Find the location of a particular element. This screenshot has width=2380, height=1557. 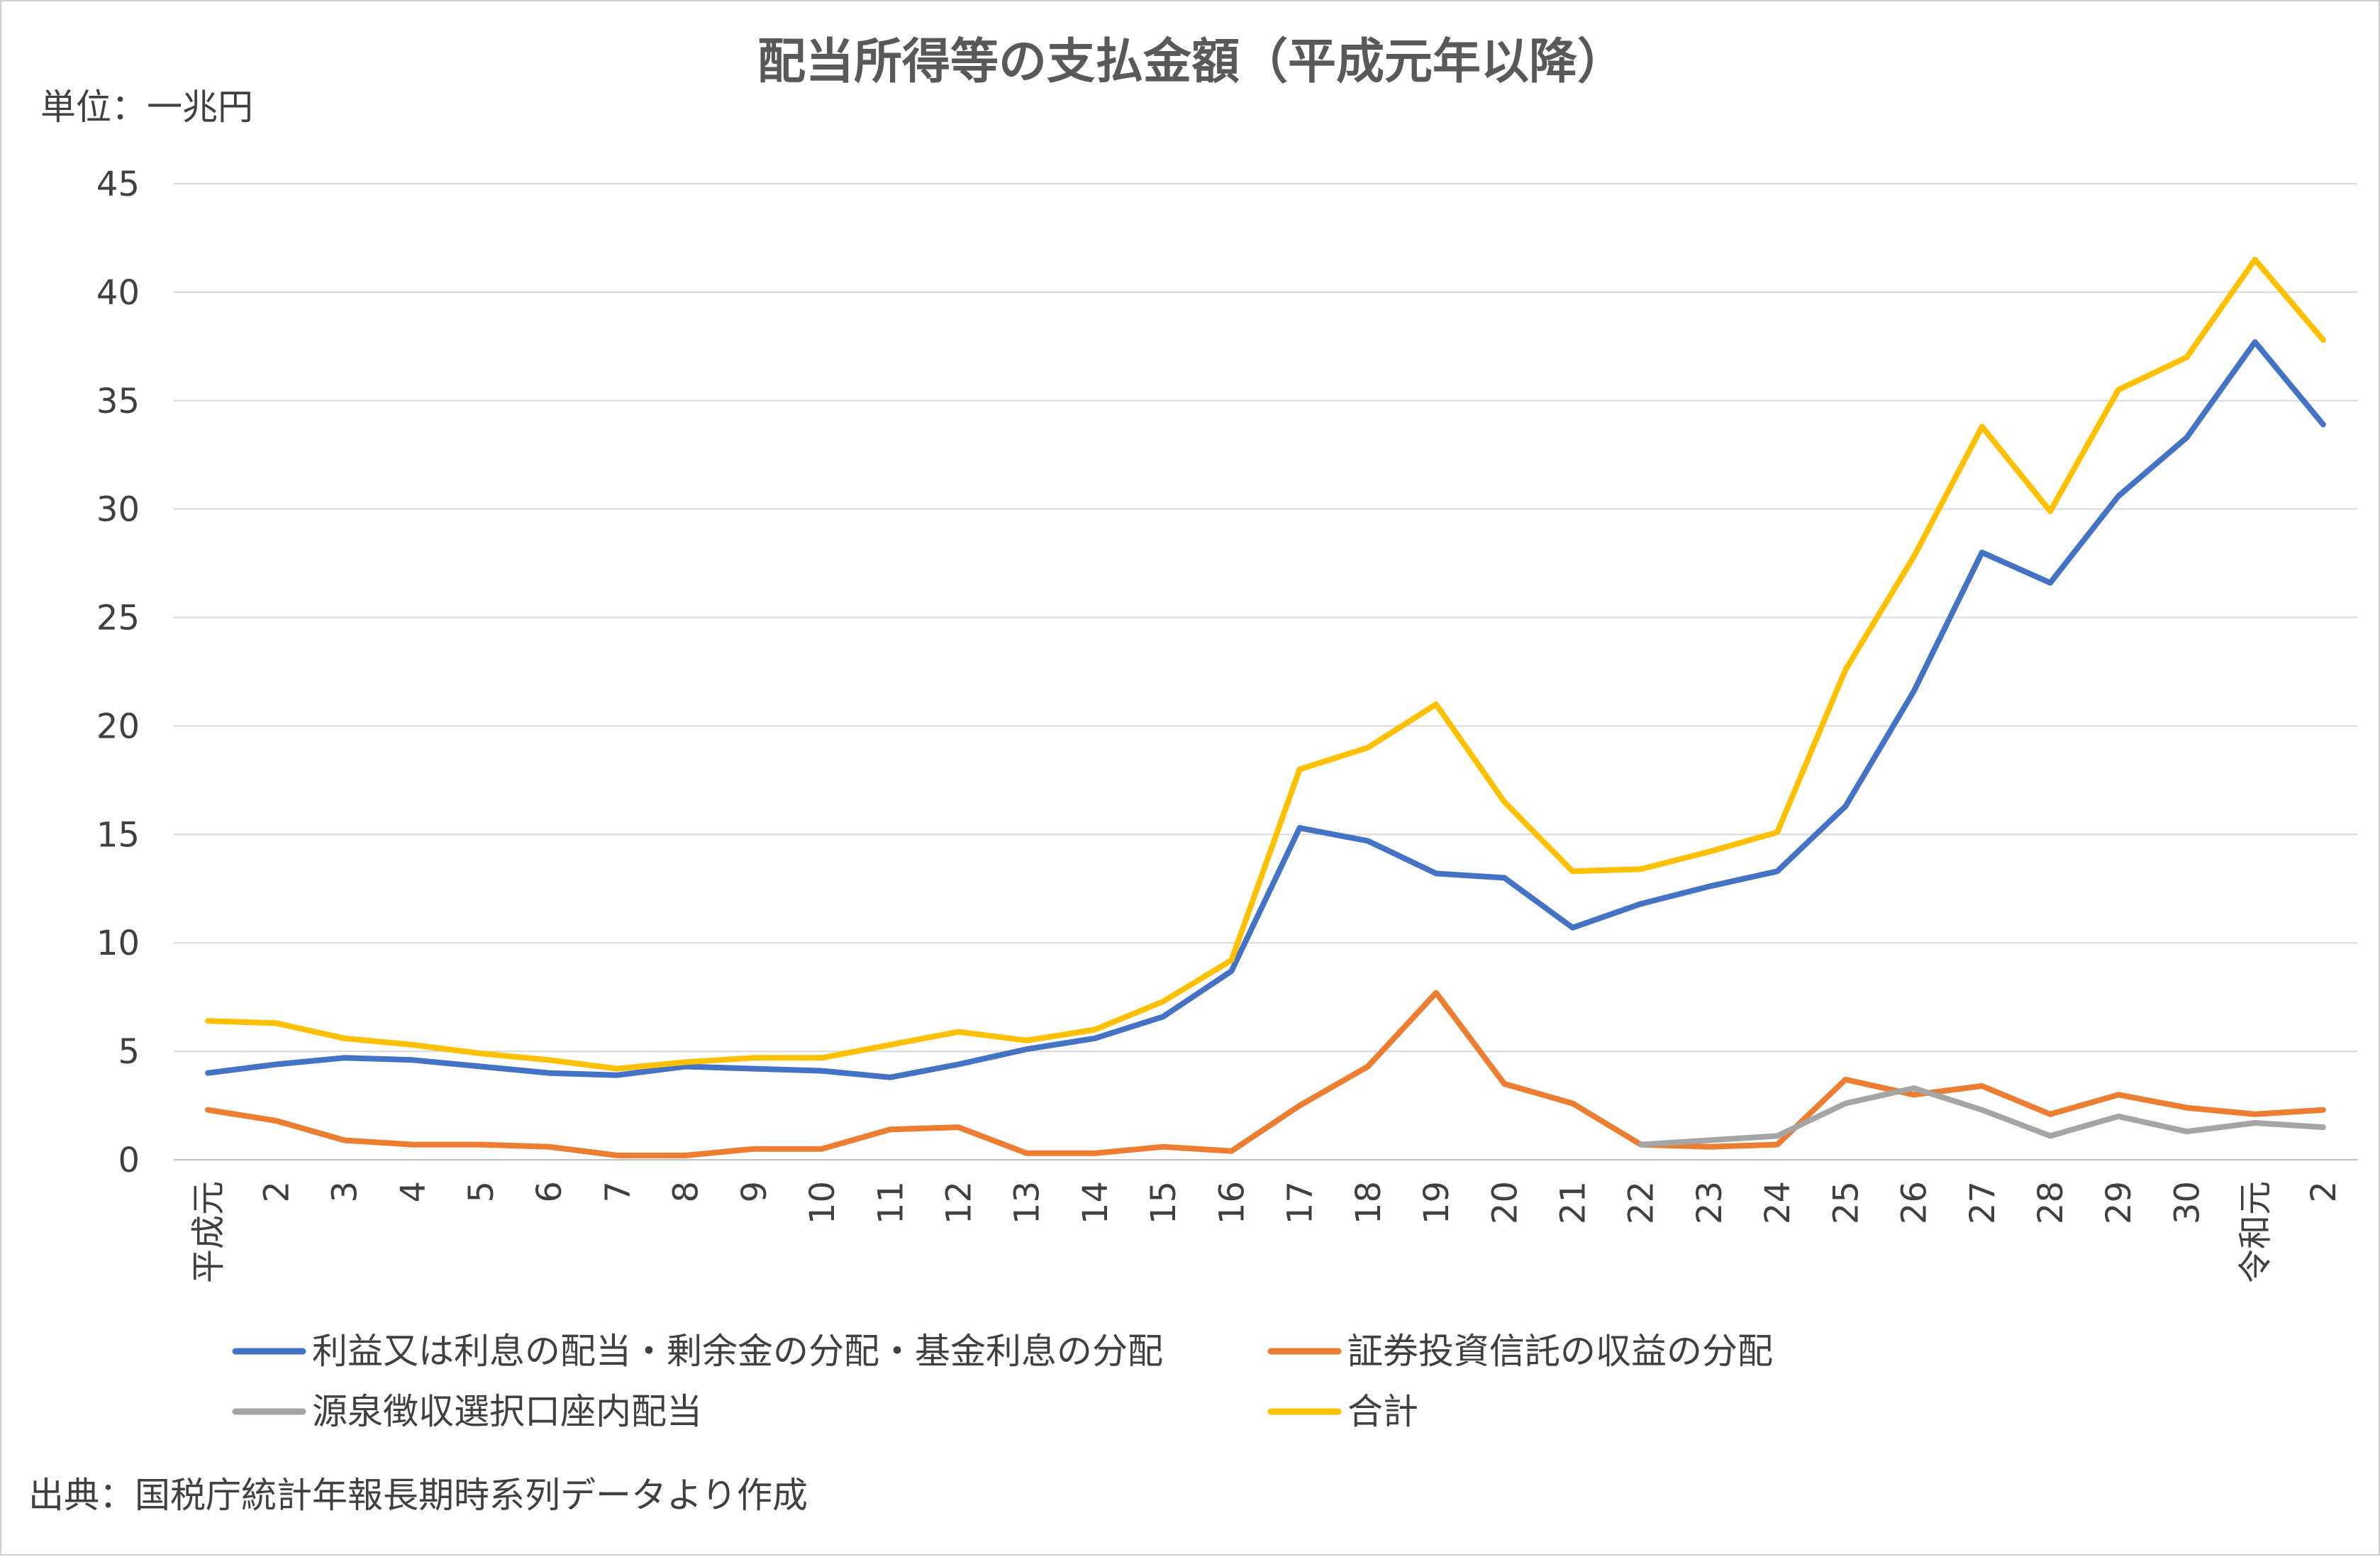

legend-label: 源泉徴収選択口座内配当 is located at coordinates (507, 1411).